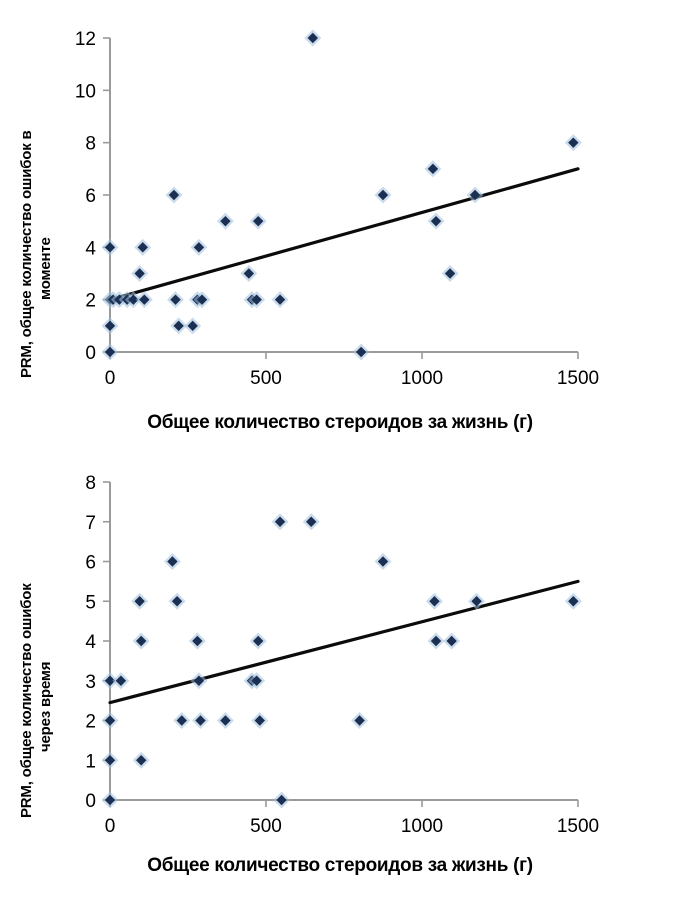  I want to click on x-tick-label: 0, so click(110, 826).